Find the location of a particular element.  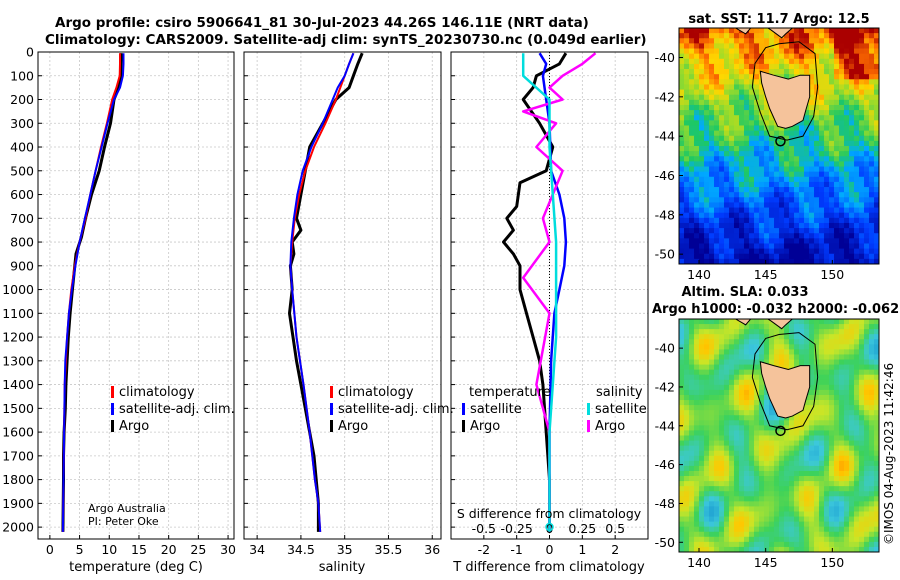

series-satellite-adj-clim- is located at coordinates (322, 292).